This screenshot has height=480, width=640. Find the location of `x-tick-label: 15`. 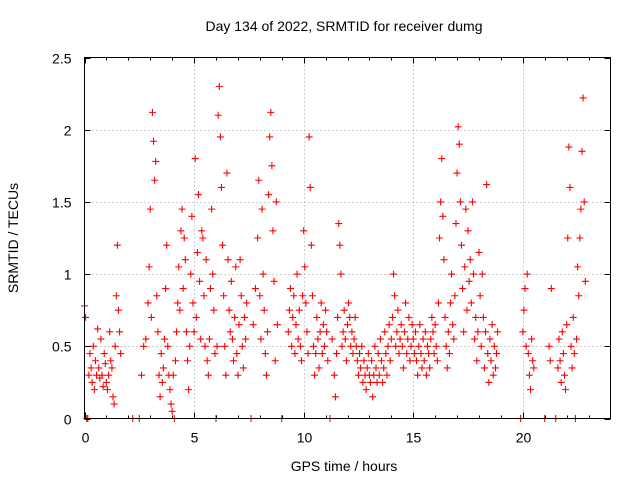

x-tick-label: 15 is located at coordinates (414, 438).